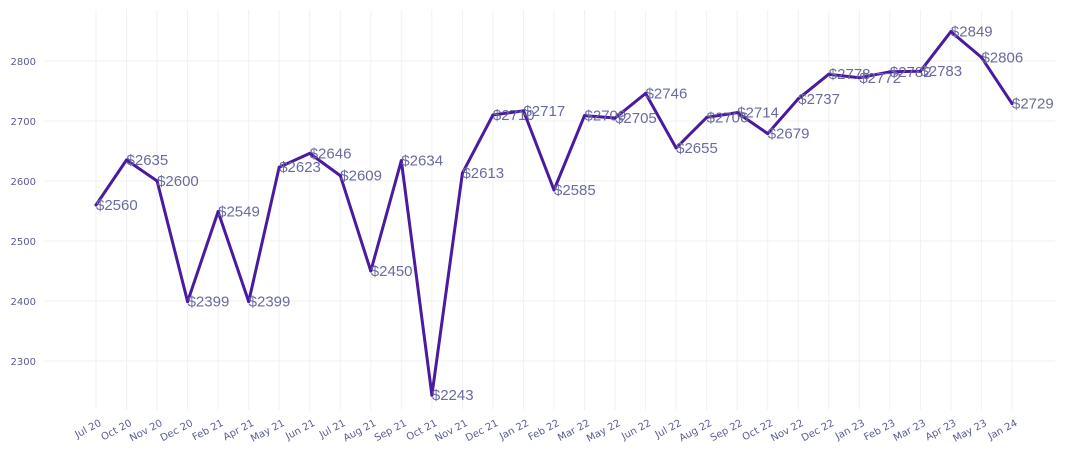  Describe the element at coordinates (636, 118) in the screenshot. I see `data-label: $2705` at that location.